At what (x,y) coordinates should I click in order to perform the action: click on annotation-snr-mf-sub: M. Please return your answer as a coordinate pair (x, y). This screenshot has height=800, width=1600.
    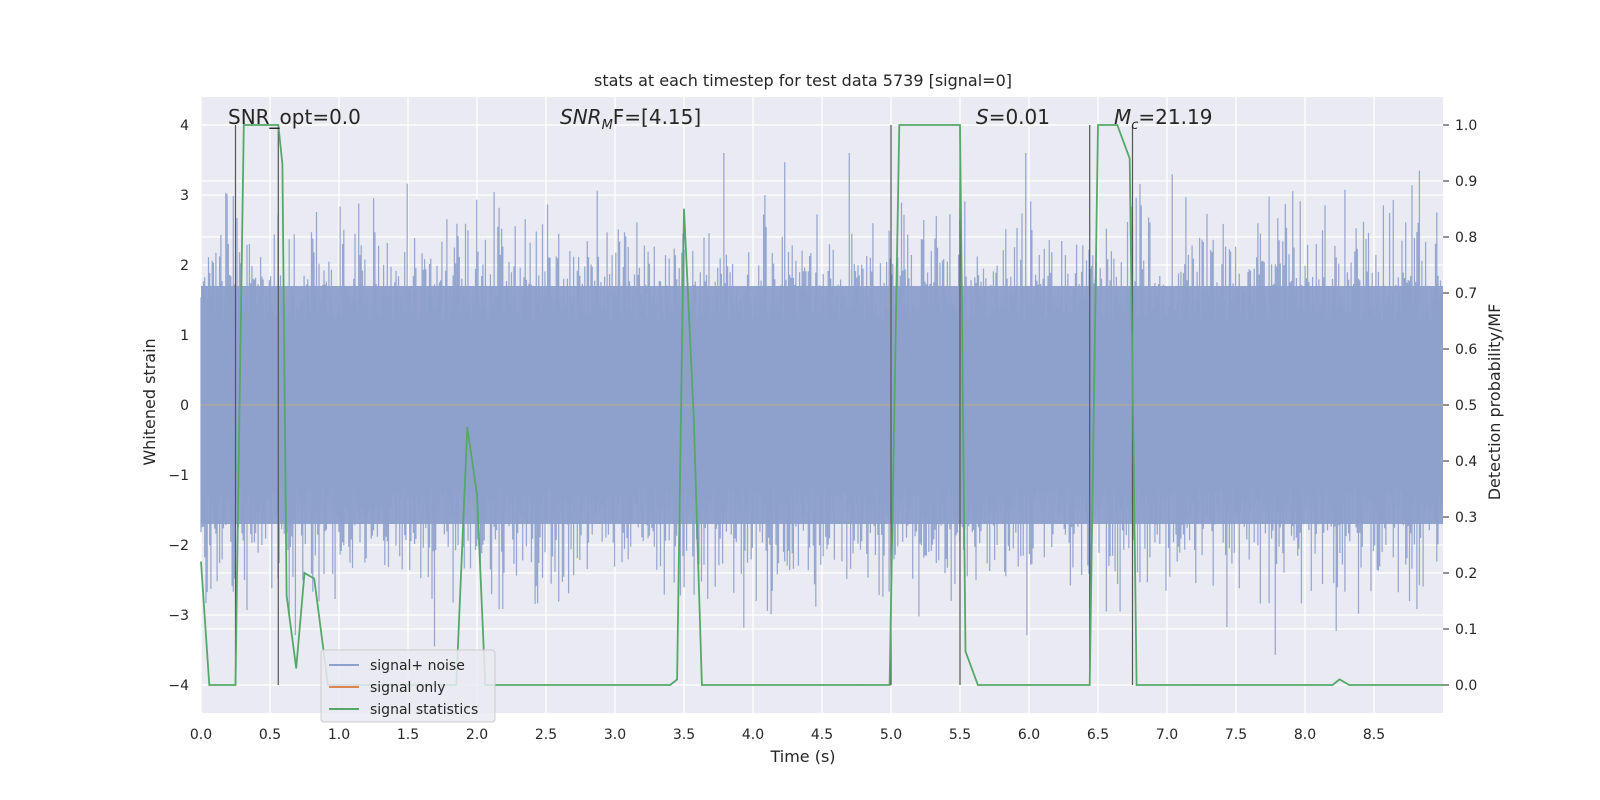
    Looking at the image, I should click on (607, 125).